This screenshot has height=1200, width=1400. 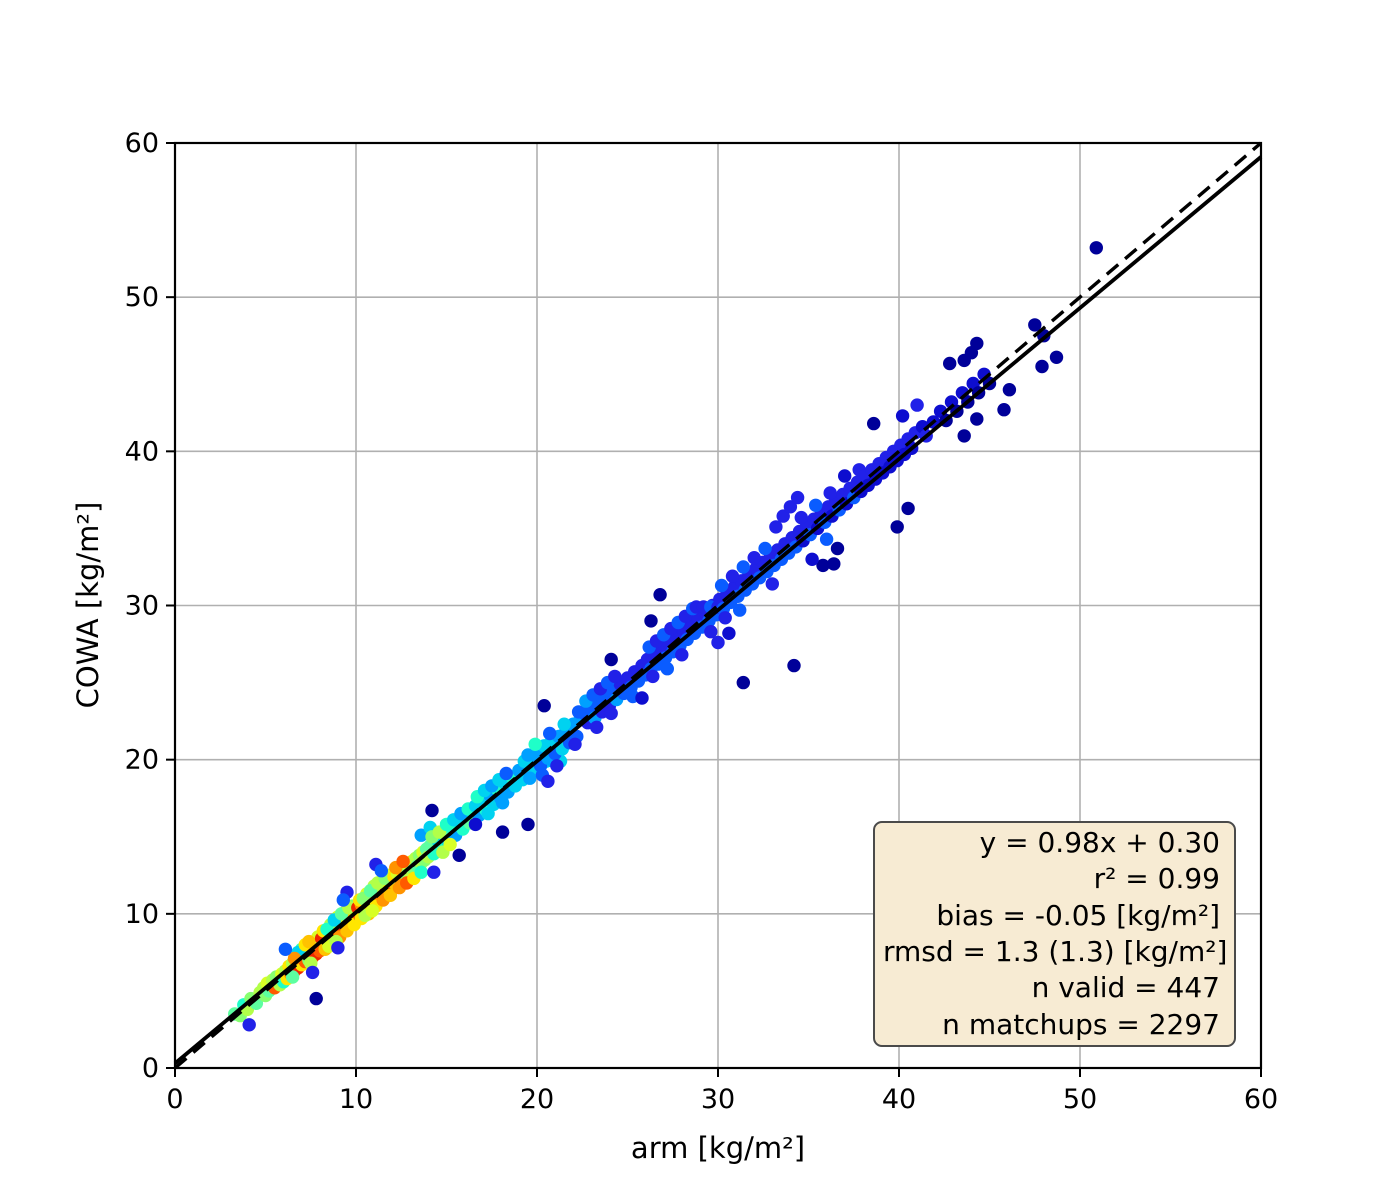 I want to click on y-tick-label: 50, so click(x=142, y=297).